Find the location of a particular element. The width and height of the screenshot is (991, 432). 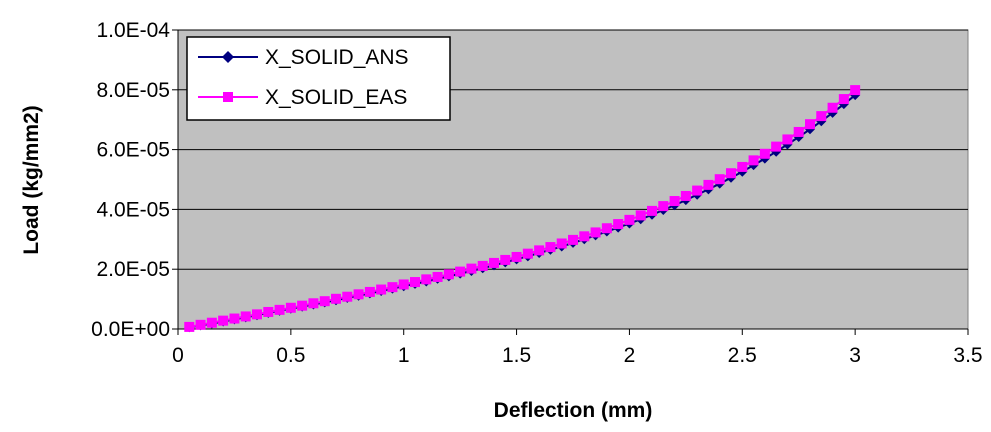

legend-marker-diamond-icon is located at coordinates (228, 57).